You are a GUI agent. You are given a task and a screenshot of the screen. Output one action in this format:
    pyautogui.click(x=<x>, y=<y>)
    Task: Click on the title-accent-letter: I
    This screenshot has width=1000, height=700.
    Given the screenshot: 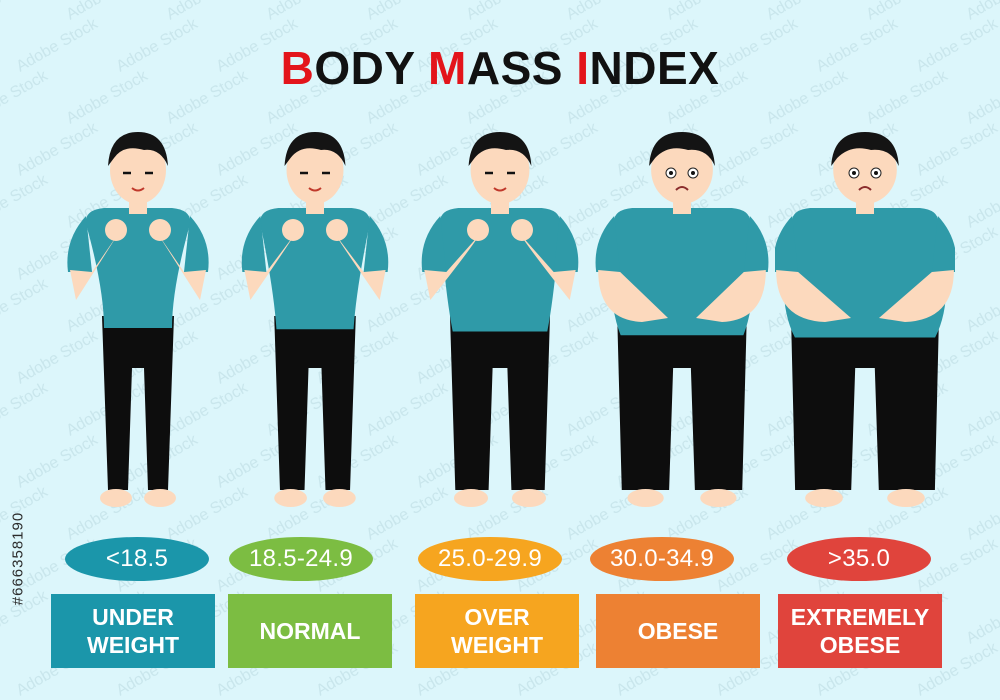 What is the action you would take?
    pyautogui.click(x=583, y=68)
    